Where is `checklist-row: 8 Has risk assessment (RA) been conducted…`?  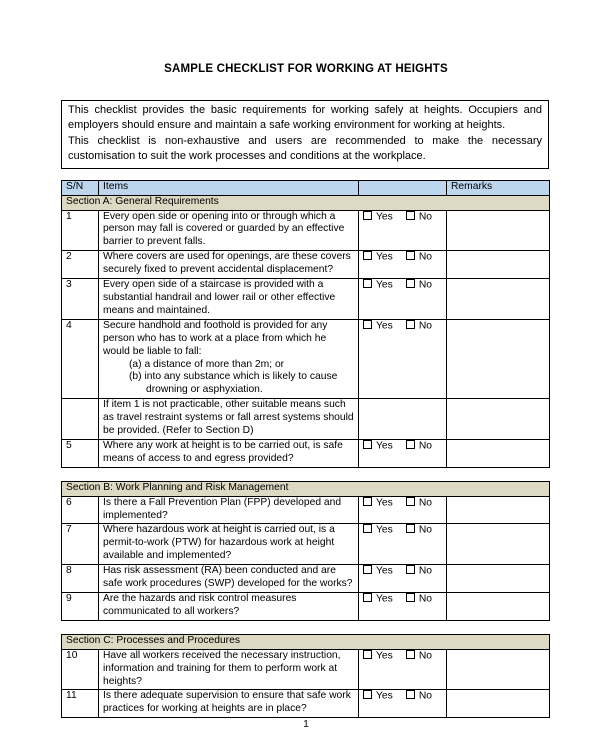 checklist-row: 8 Has risk assessment (RA) been conducted… is located at coordinates (306, 578).